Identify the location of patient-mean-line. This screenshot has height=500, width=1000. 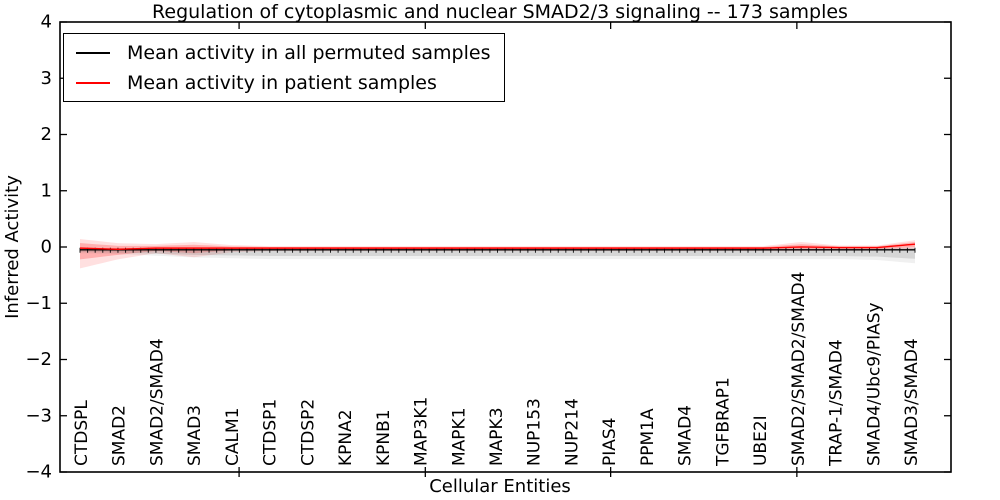
(497, 246).